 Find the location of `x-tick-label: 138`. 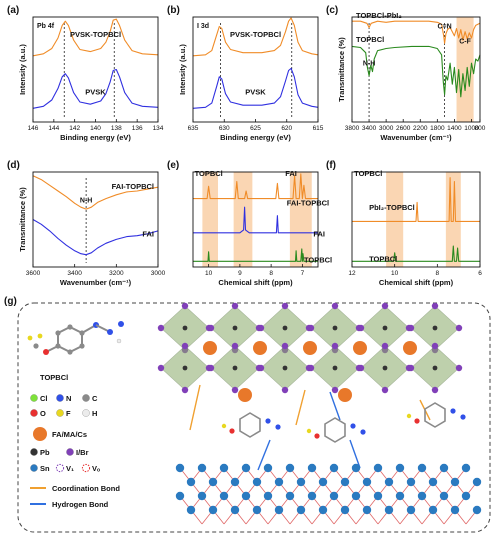

x-tick-label: 138 is located at coordinates (116, 128).